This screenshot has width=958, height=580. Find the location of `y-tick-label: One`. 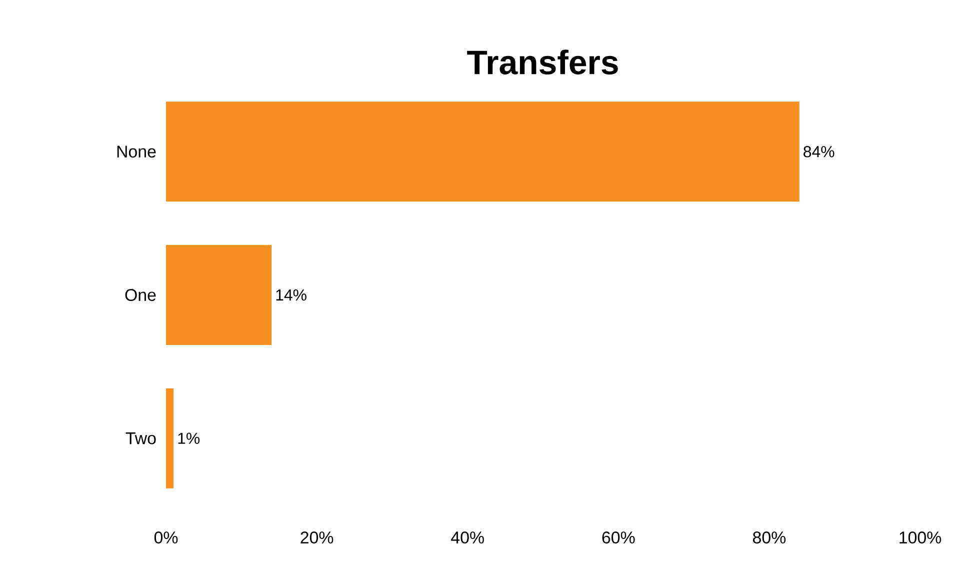

y-tick-label: One is located at coordinates (140, 294).